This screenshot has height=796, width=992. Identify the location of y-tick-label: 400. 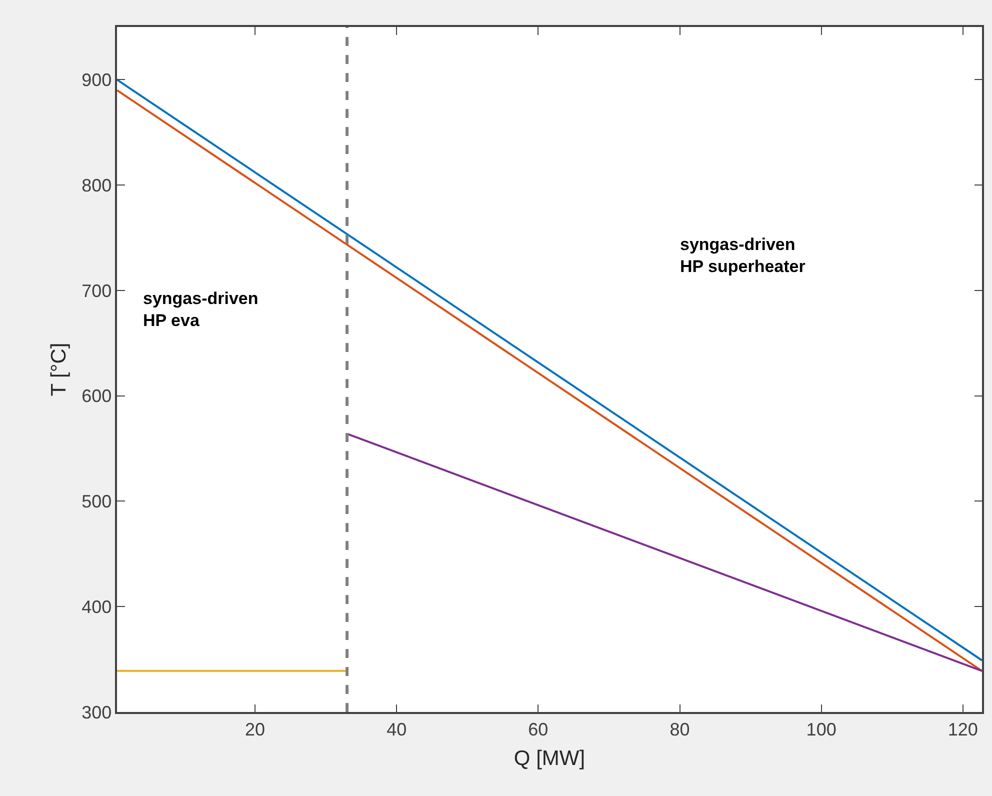
(97, 606).